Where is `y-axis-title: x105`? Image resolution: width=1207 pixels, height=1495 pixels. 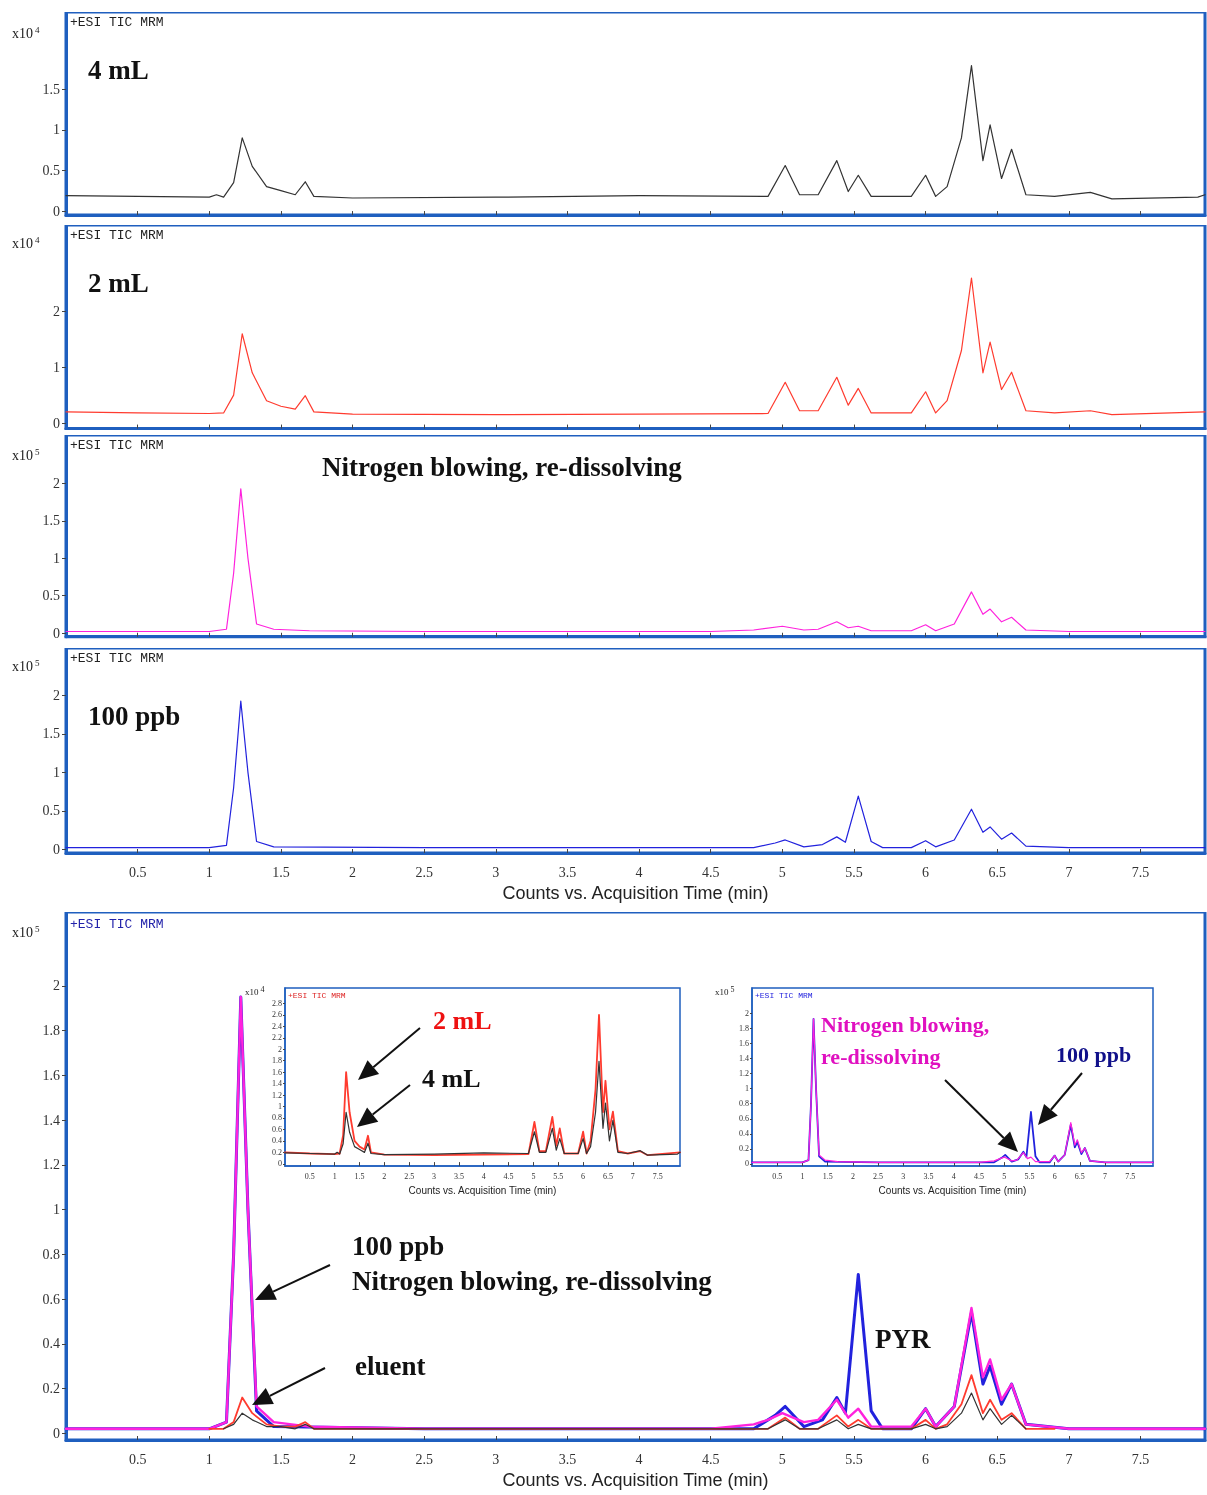
y-axis-title: x105 is located at coordinates (725, 990).